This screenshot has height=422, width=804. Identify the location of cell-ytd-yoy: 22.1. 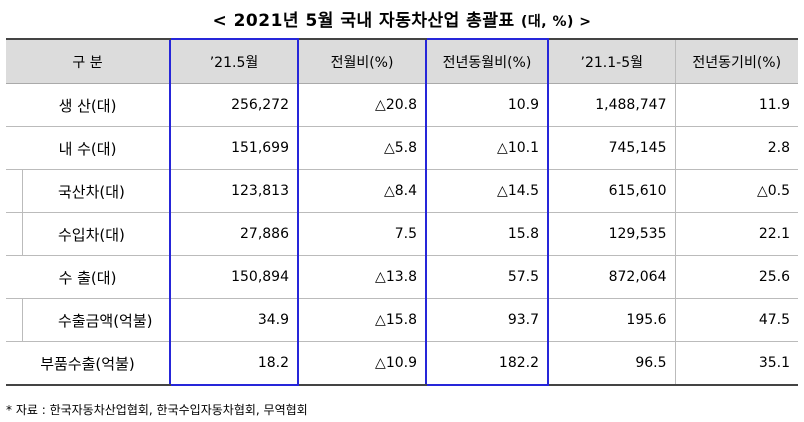
(736, 234).